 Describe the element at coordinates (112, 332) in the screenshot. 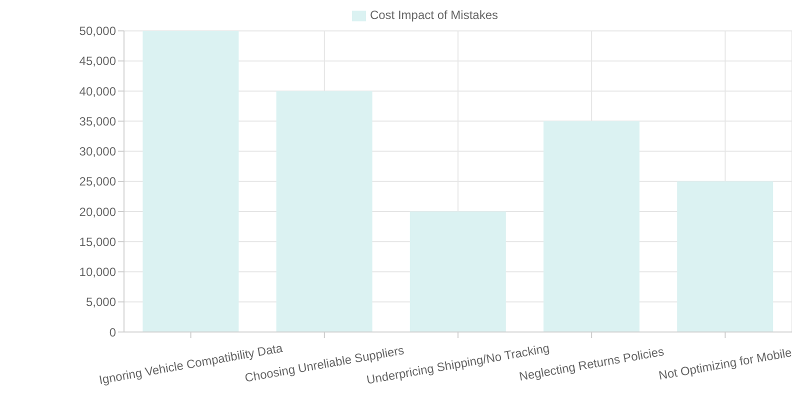

I see `y-tick-label: 0` at that location.